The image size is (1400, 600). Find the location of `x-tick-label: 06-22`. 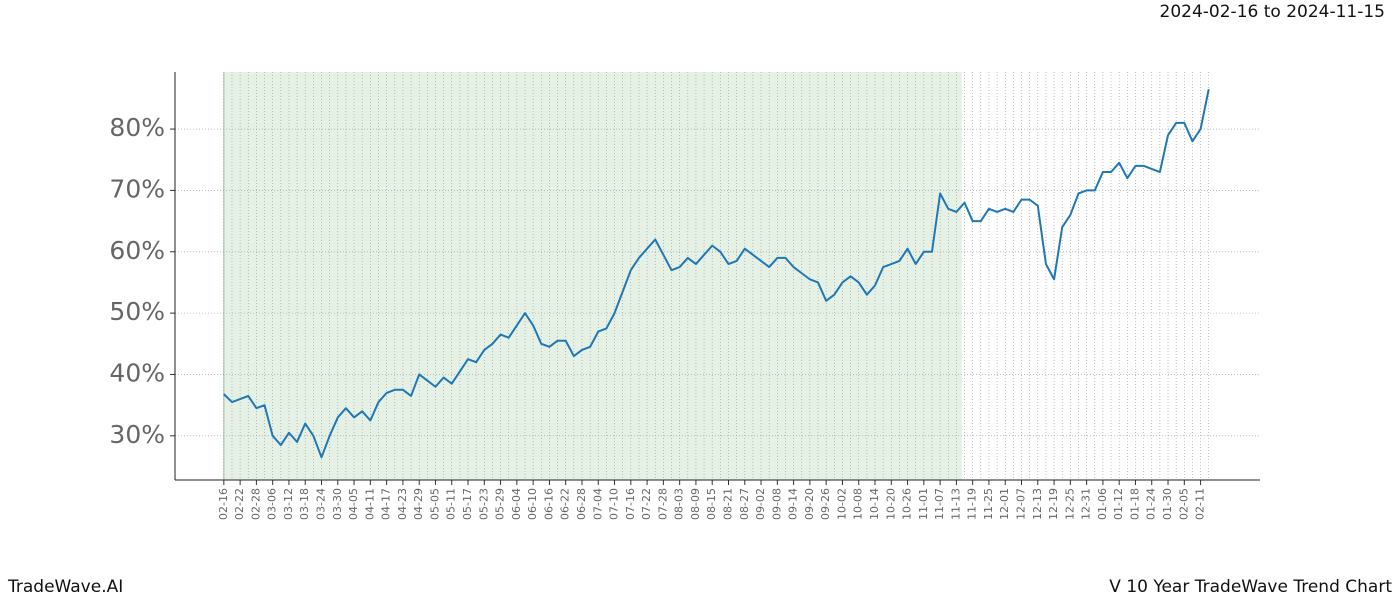

x-tick-label: 06-22 is located at coordinates (565, 504).